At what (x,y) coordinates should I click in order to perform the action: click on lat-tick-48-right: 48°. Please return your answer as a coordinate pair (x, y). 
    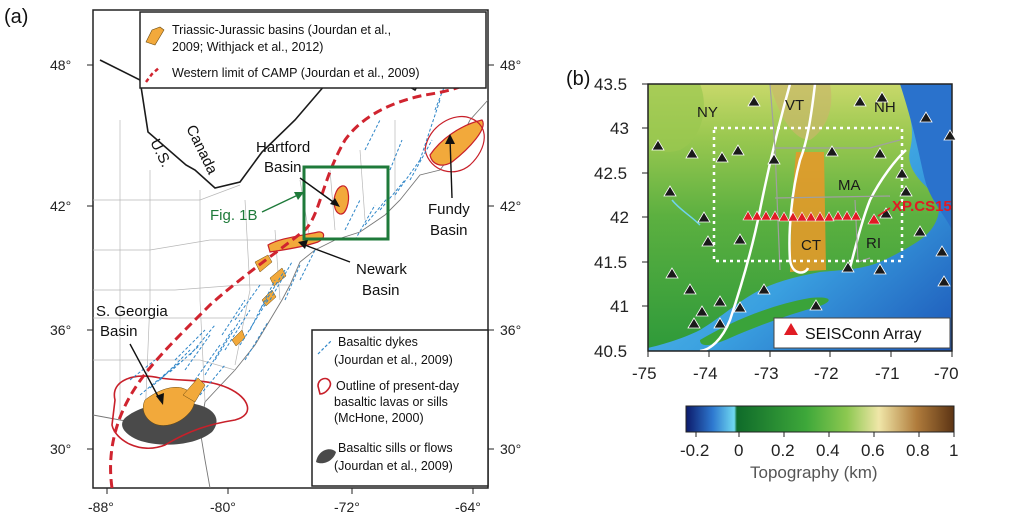
    Looking at the image, I should click on (510, 65).